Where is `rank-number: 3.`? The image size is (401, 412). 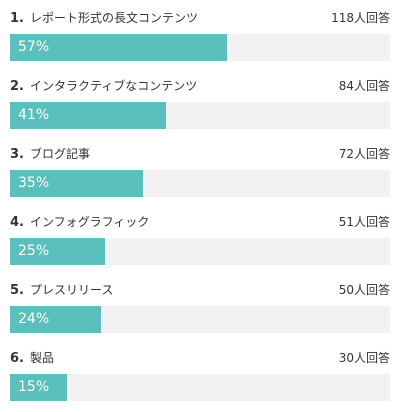
rank-number: 3. is located at coordinates (17, 154).